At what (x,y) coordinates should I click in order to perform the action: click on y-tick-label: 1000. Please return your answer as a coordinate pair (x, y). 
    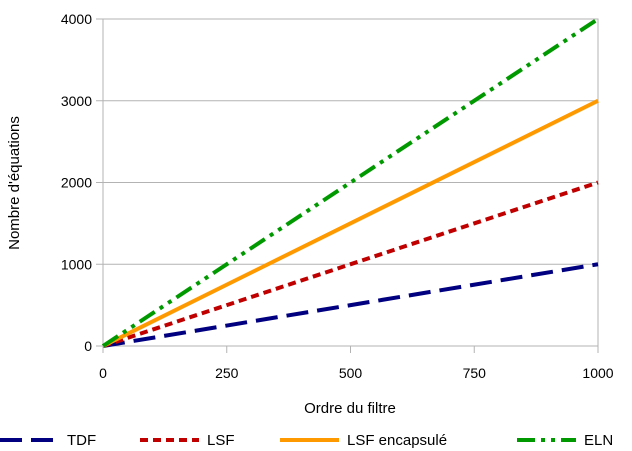
    Looking at the image, I should click on (76, 264).